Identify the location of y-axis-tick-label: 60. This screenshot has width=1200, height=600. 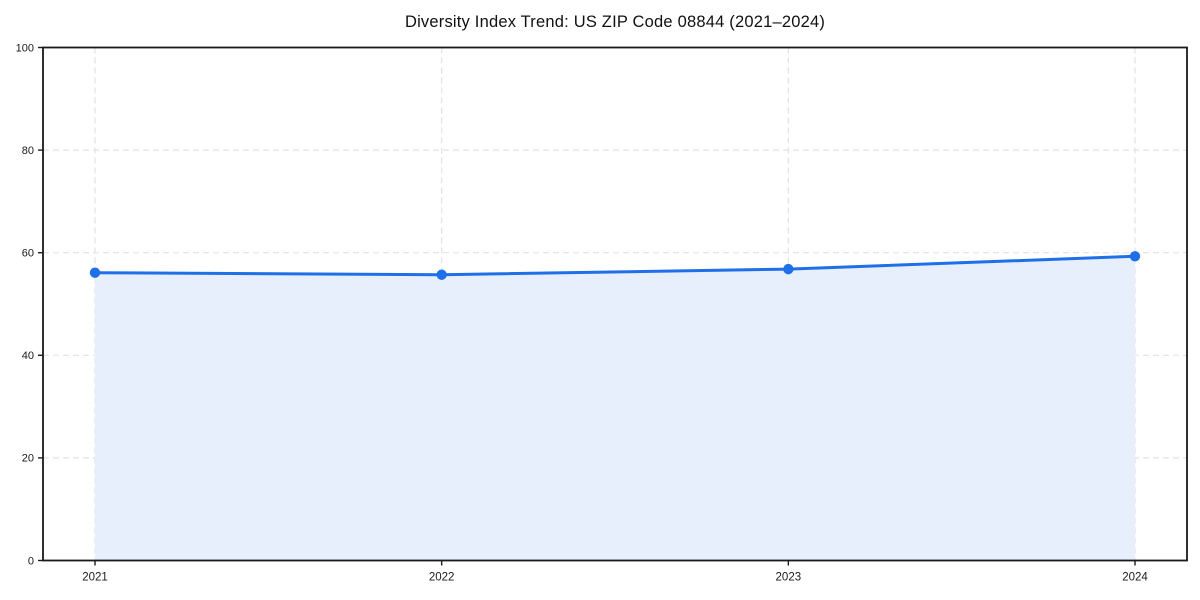
(28, 254).